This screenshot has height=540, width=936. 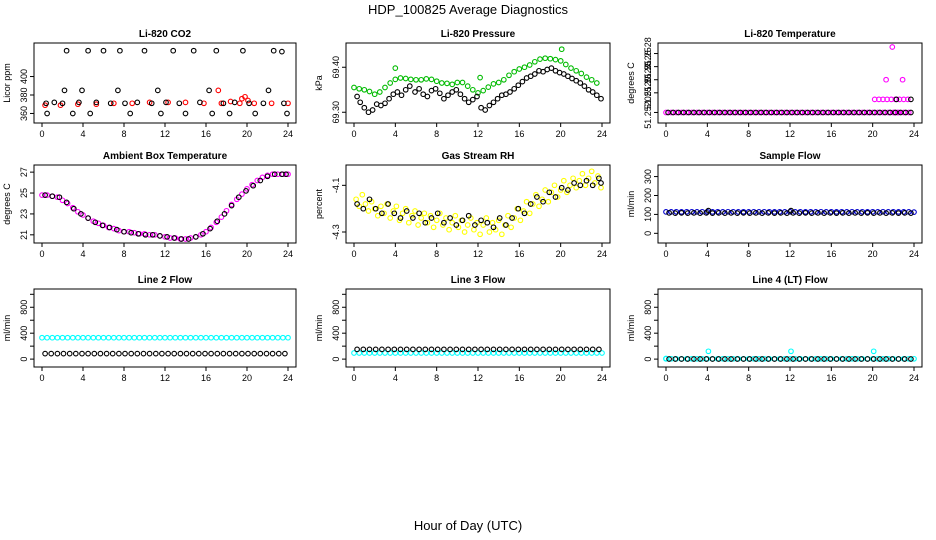 I want to click on y-axis-label: percent, so click(x=319, y=203).